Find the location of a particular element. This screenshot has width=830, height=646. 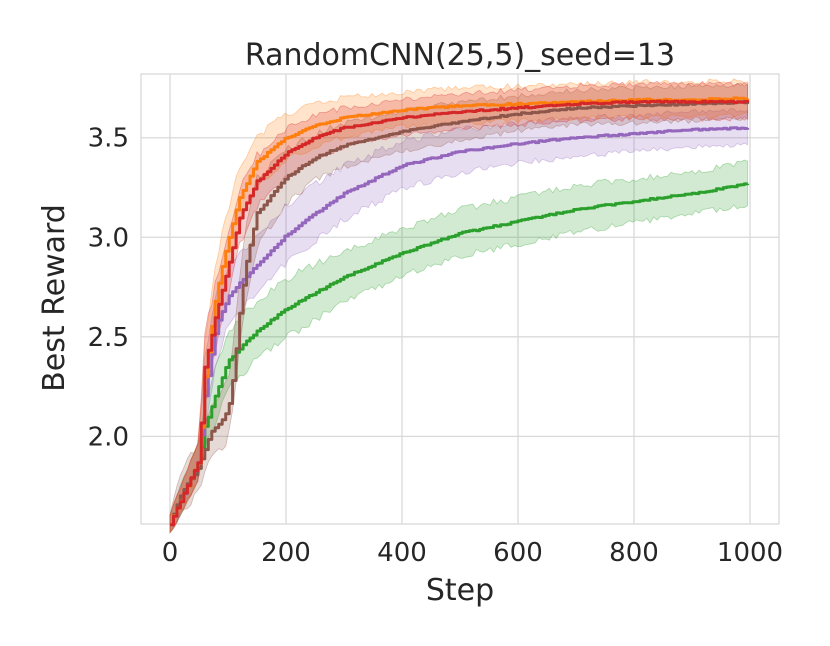

x-axis-label: Step is located at coordinates (460, 590).